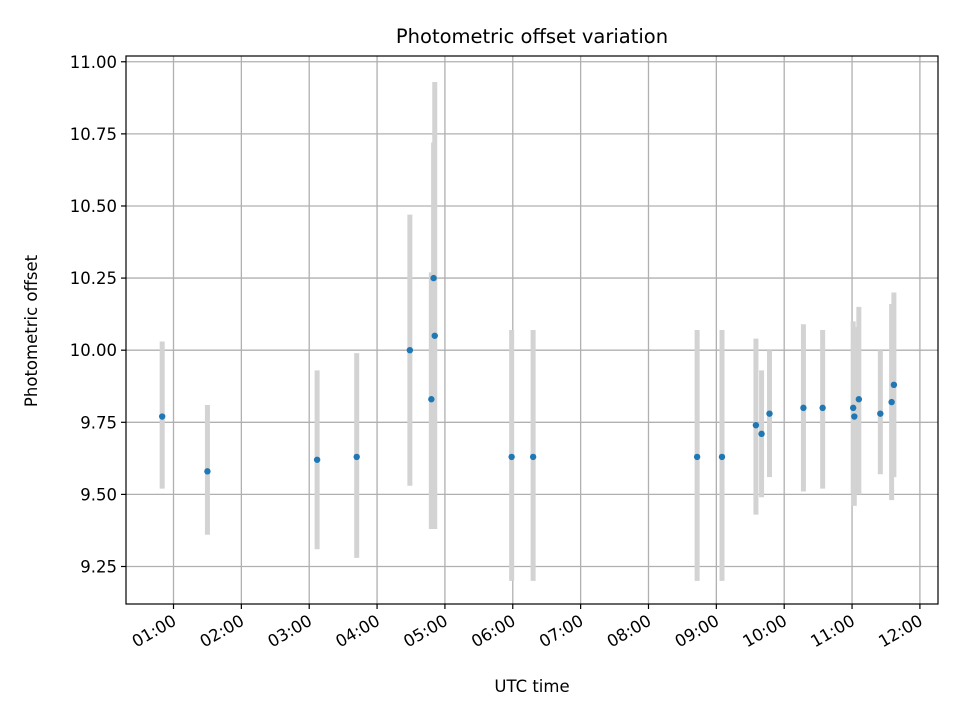  I want to click on x-axis-label: UTC time, so click(531, 686).